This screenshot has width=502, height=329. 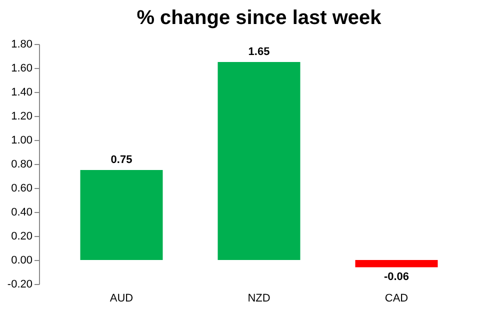 I want to click on data-label: -0.06, so click(x=397, y=277).